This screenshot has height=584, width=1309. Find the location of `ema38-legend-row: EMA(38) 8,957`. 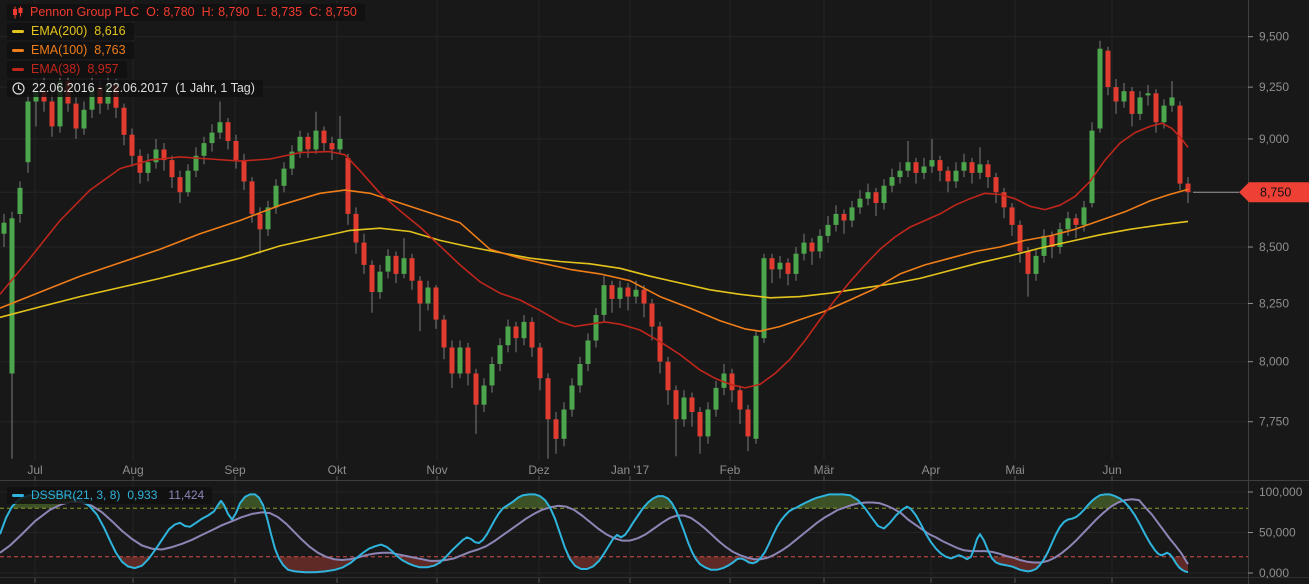

ema38-legend-row: EMA(38) 8,957 is located at coordinates (67, 69).